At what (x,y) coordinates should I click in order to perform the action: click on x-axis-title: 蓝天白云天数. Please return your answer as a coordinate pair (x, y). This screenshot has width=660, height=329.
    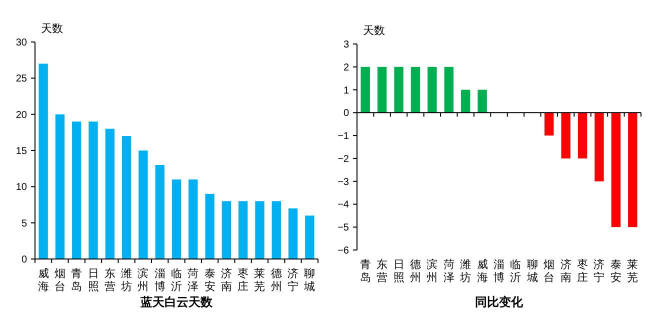
    Looking at the image, I should click on (177, 302).